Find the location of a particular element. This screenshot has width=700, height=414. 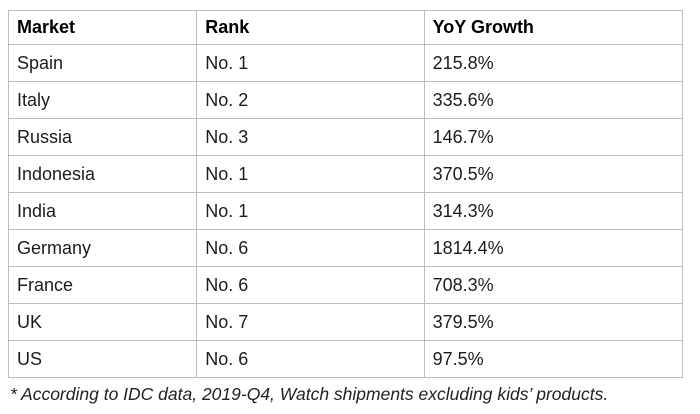

column-header-rank: Rank is located at coordinates (310, 27).